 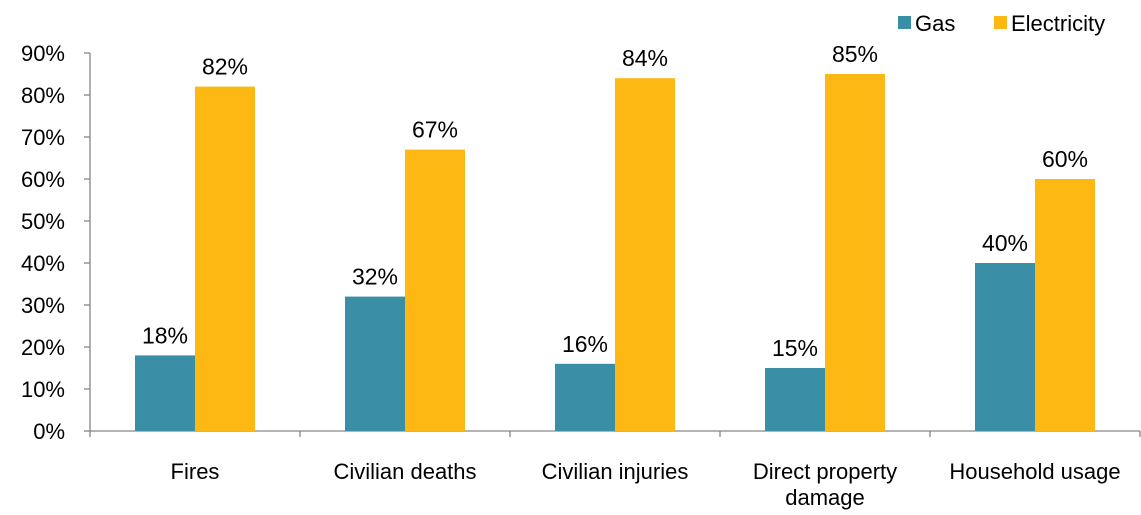 I want to click on x-tick-label-line: Civilian injuries, so click(x=615, y=471).